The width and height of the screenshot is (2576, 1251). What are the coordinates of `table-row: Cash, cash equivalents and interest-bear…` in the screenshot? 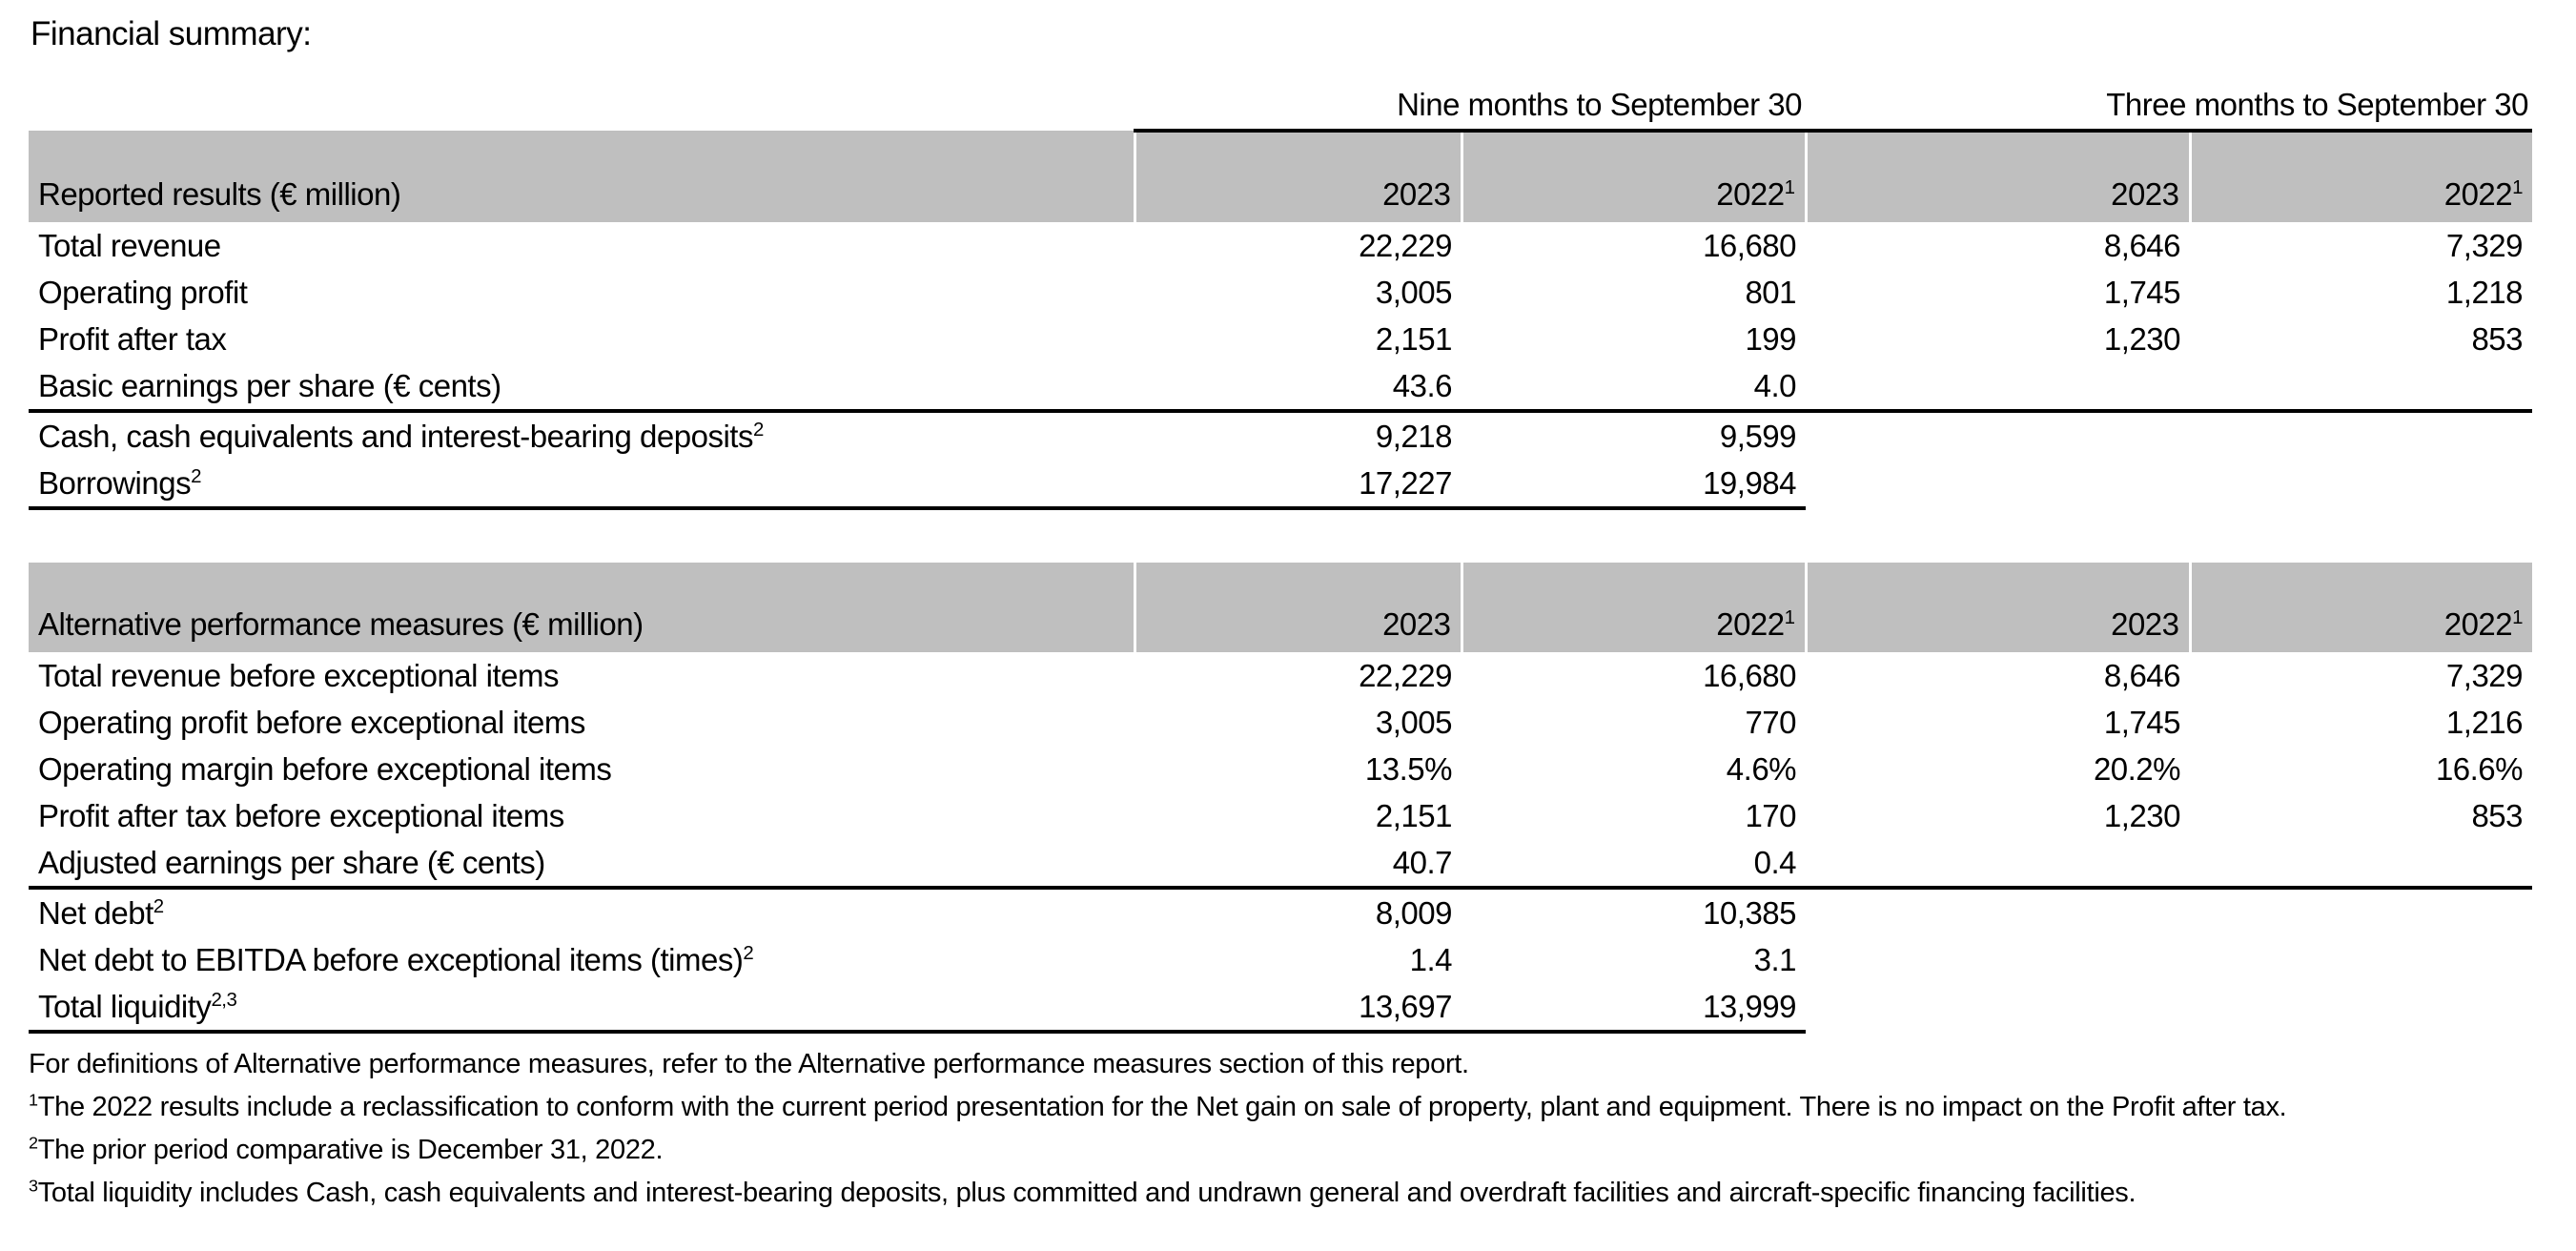 It's located at (1280, 435).